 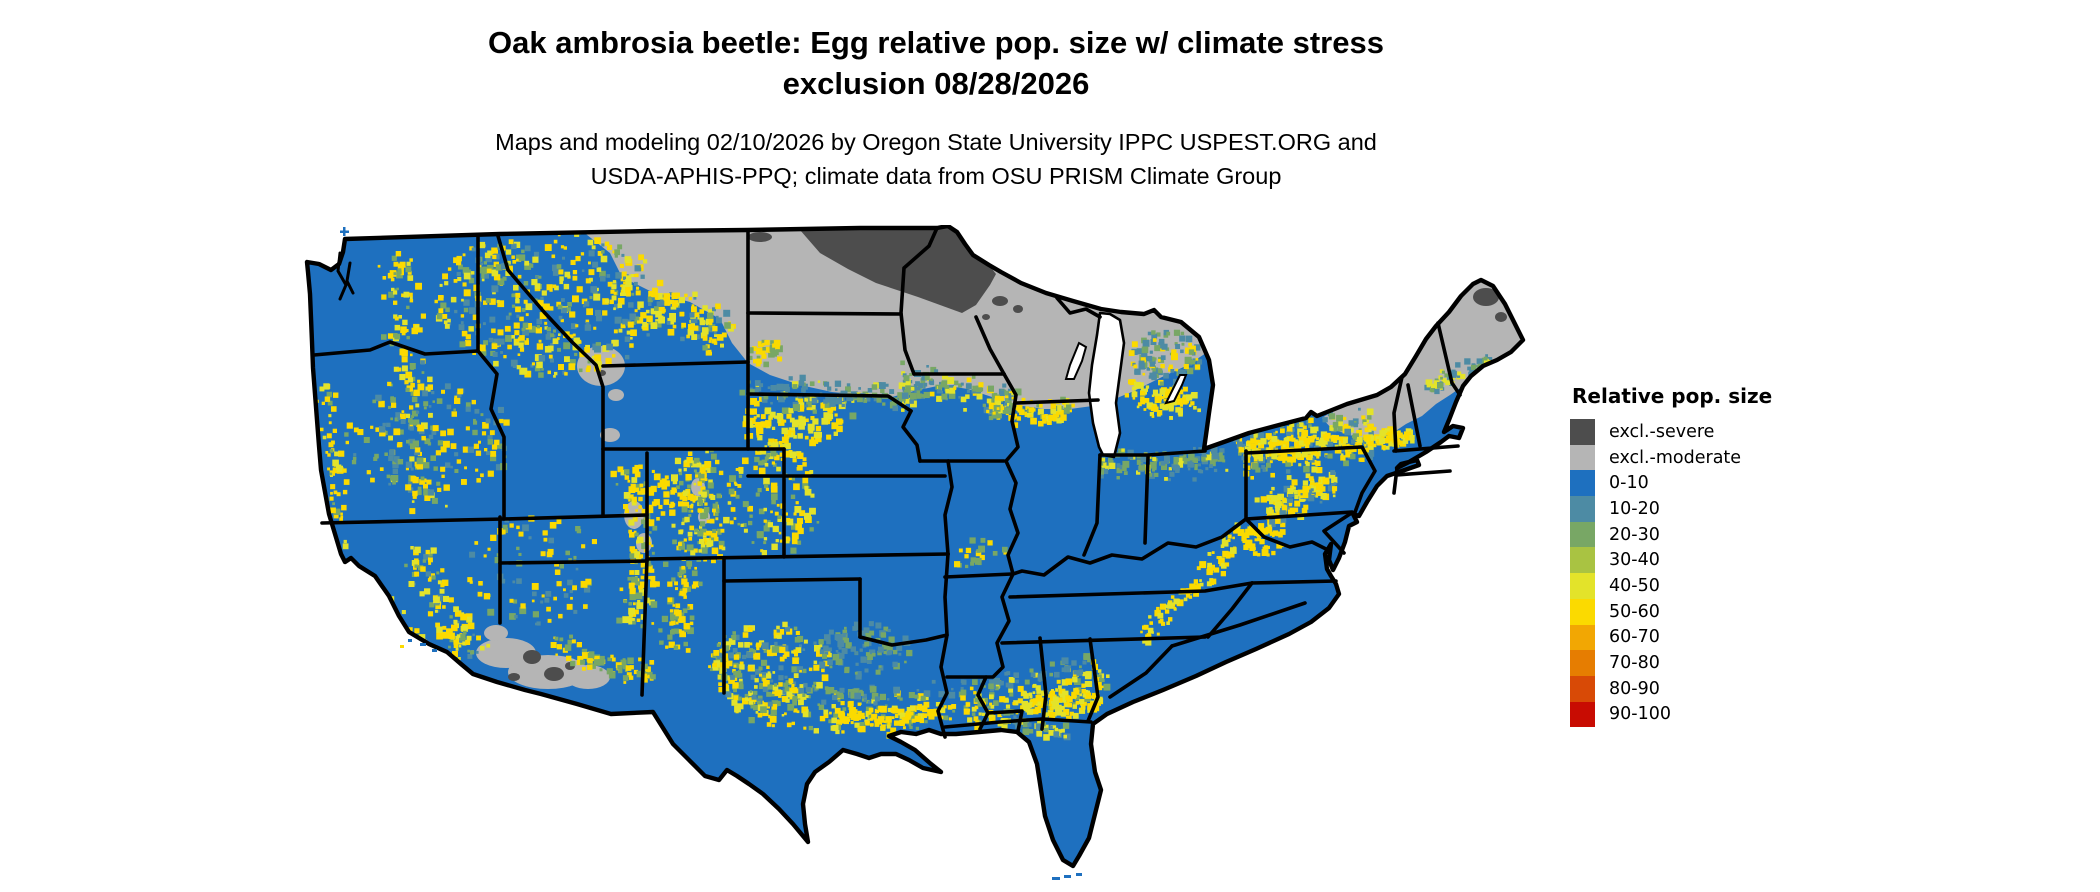 What do you see at coordinates (894, 320) in the screenshot?
I see `north-central-exclusion` at bounding box center [894, 320].